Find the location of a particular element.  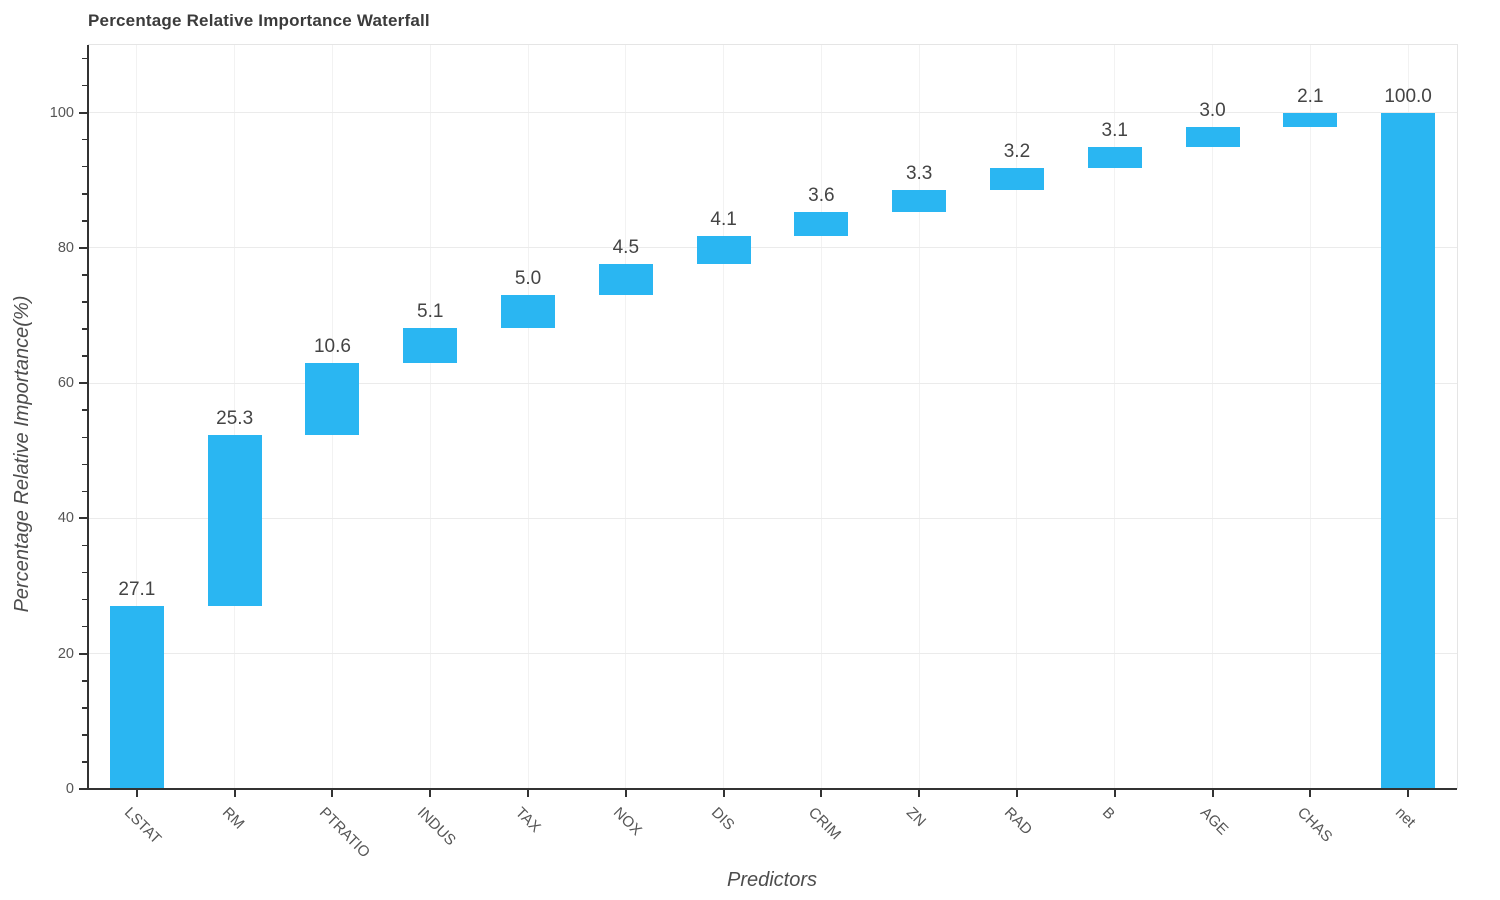

bar-value-label: 100.0 is located at coordinates (1408, 96).